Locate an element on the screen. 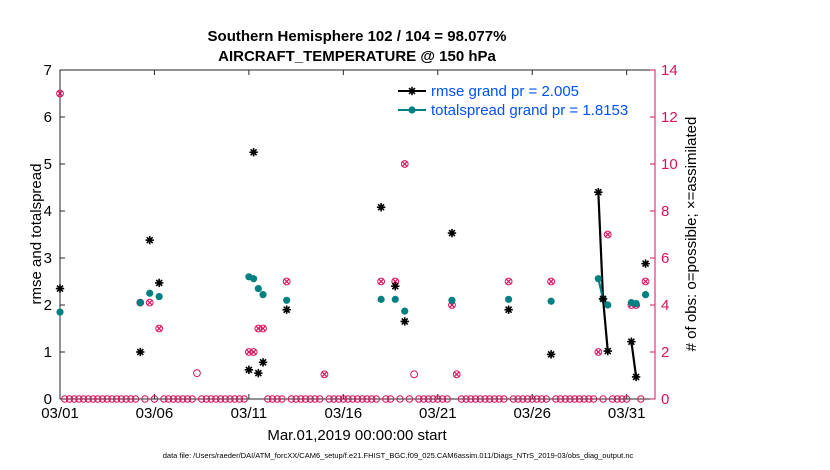  y2-axis-label: # of obs: o=possible; ×=assimilated is located at coordinates (691, 234).